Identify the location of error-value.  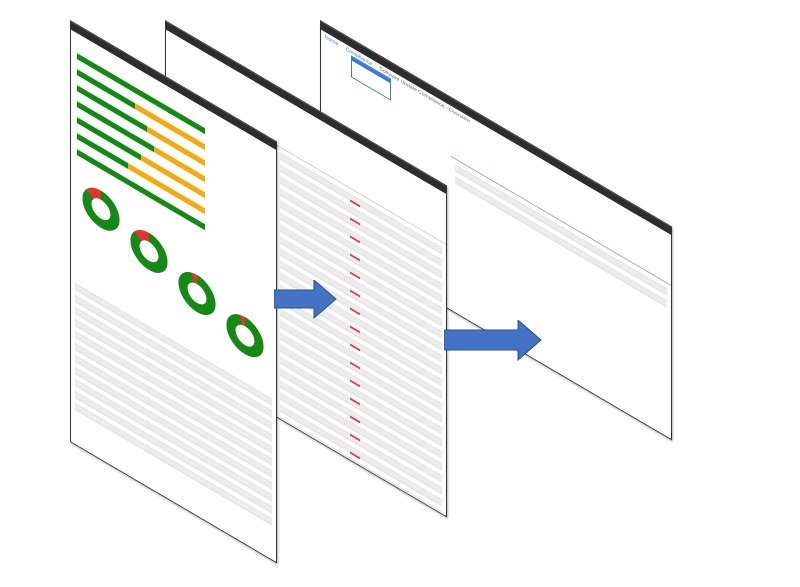
(355, 473).